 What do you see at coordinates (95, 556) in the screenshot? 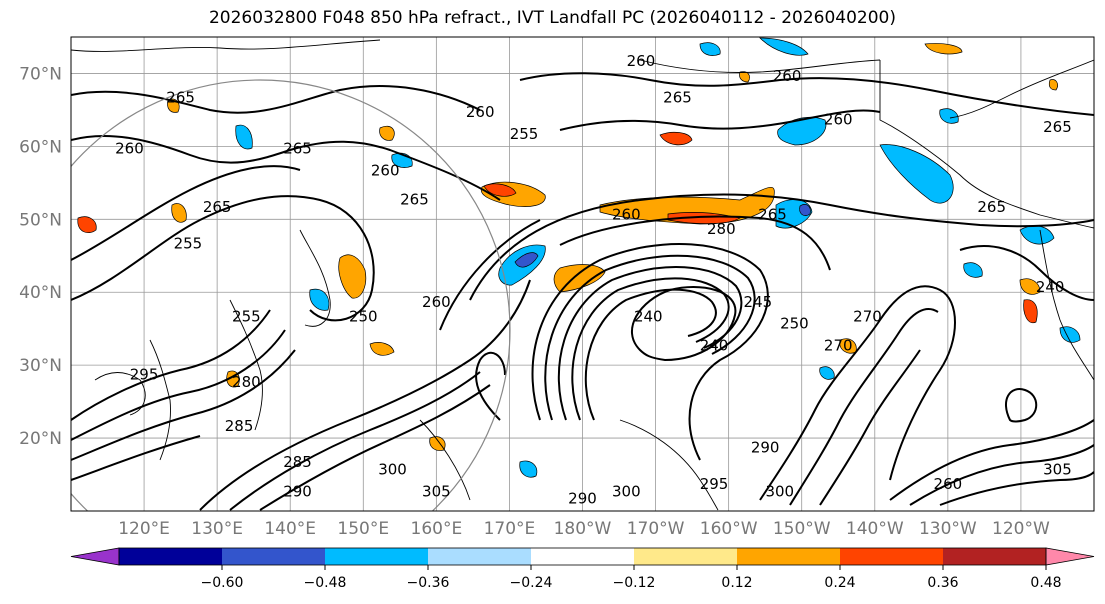
I see `colorbar-extend-low` at bounding box center [95, 556].